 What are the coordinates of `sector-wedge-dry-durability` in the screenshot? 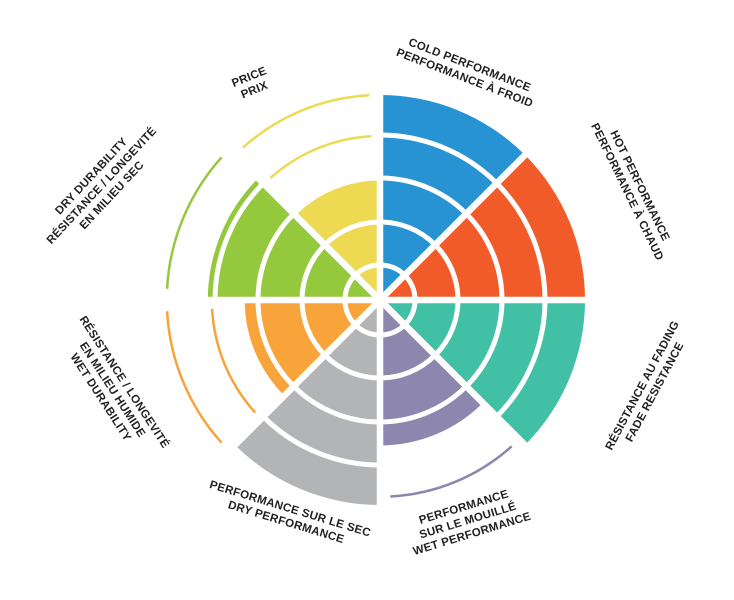 It's located at (293, 239).